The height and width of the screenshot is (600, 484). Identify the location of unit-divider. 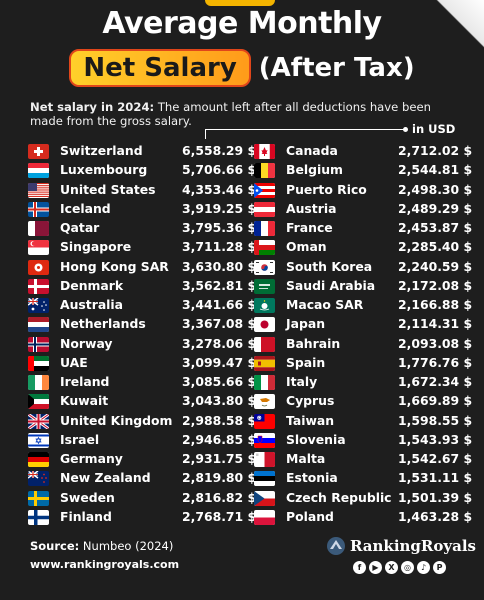
(305, 129).